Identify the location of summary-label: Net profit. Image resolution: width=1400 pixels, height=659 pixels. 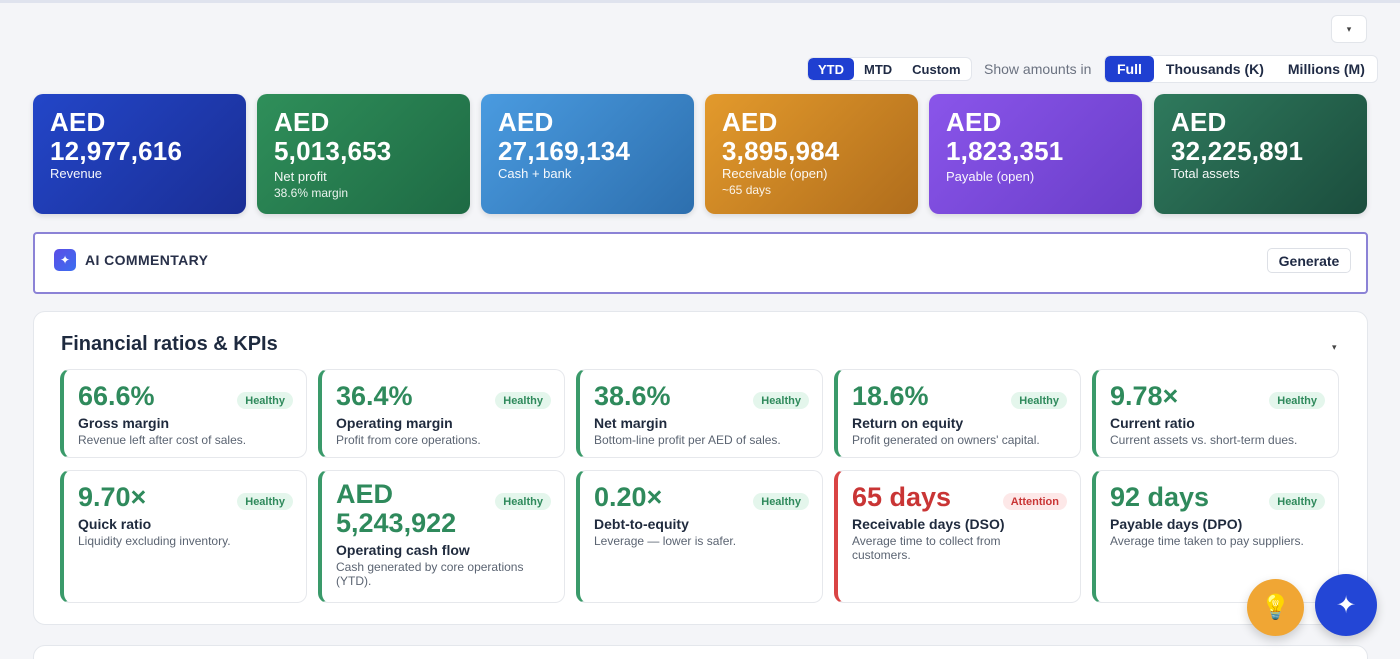
(300, 176).